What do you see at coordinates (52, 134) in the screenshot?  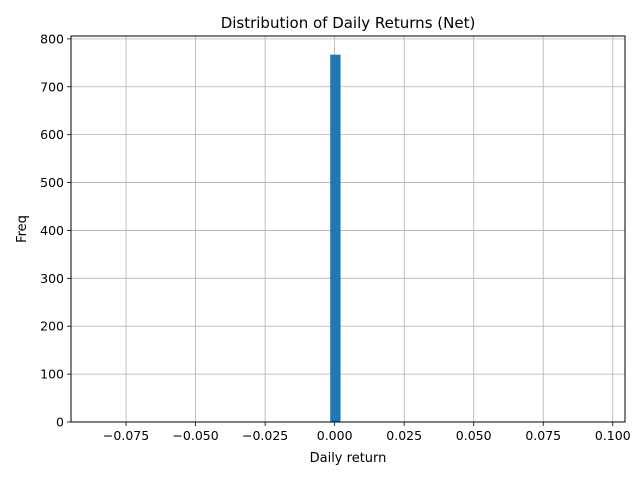 I see `y-tick-label: 600` at bounding box center [52, 134].